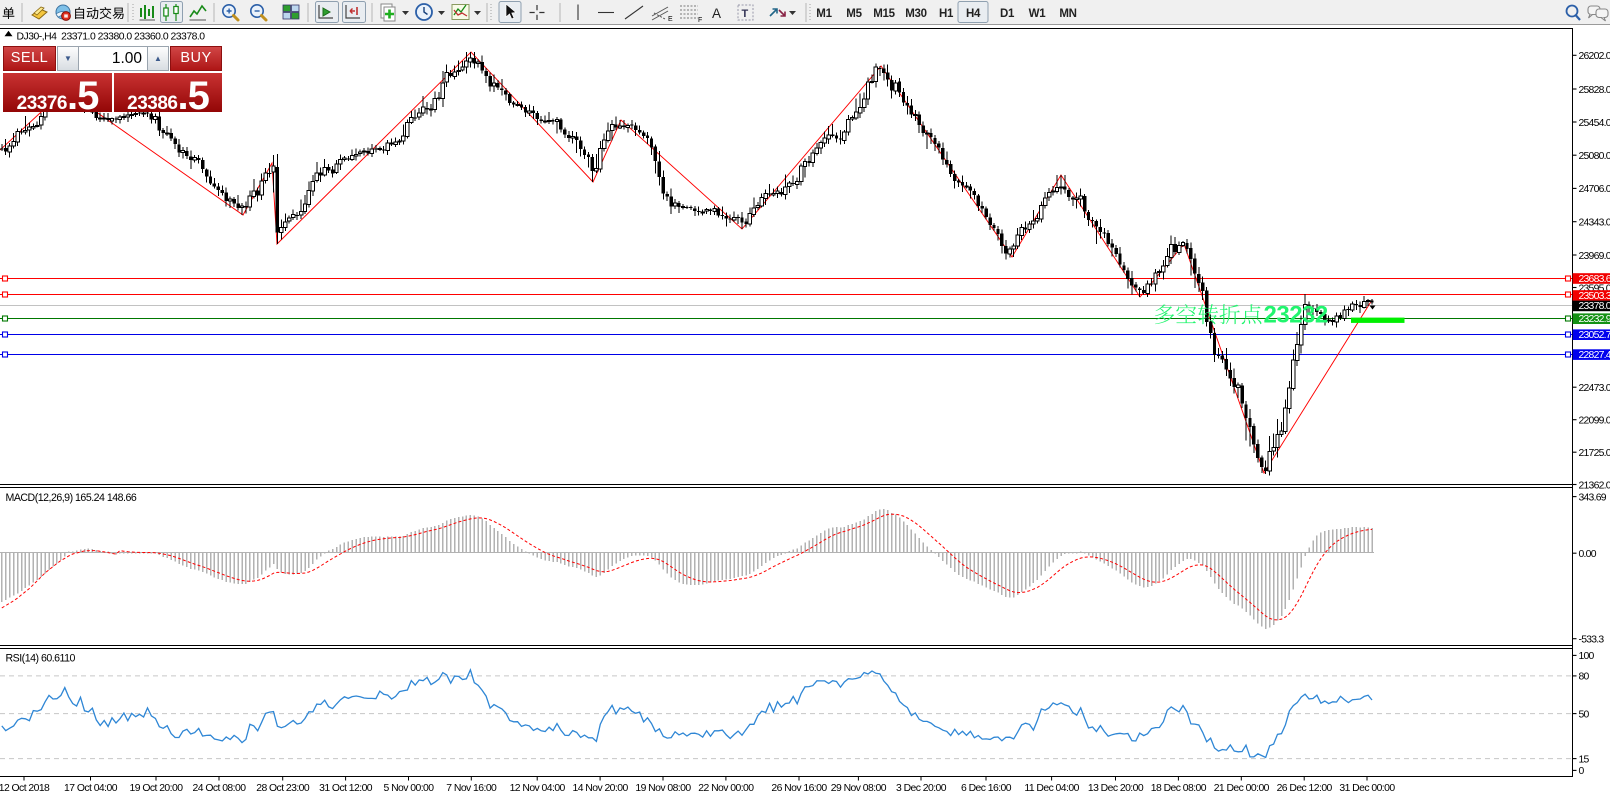 Image resolution: width=1610 pixels, height=794 pixels. I want to click on svg-text: 24706.0, so click(1594, 189).